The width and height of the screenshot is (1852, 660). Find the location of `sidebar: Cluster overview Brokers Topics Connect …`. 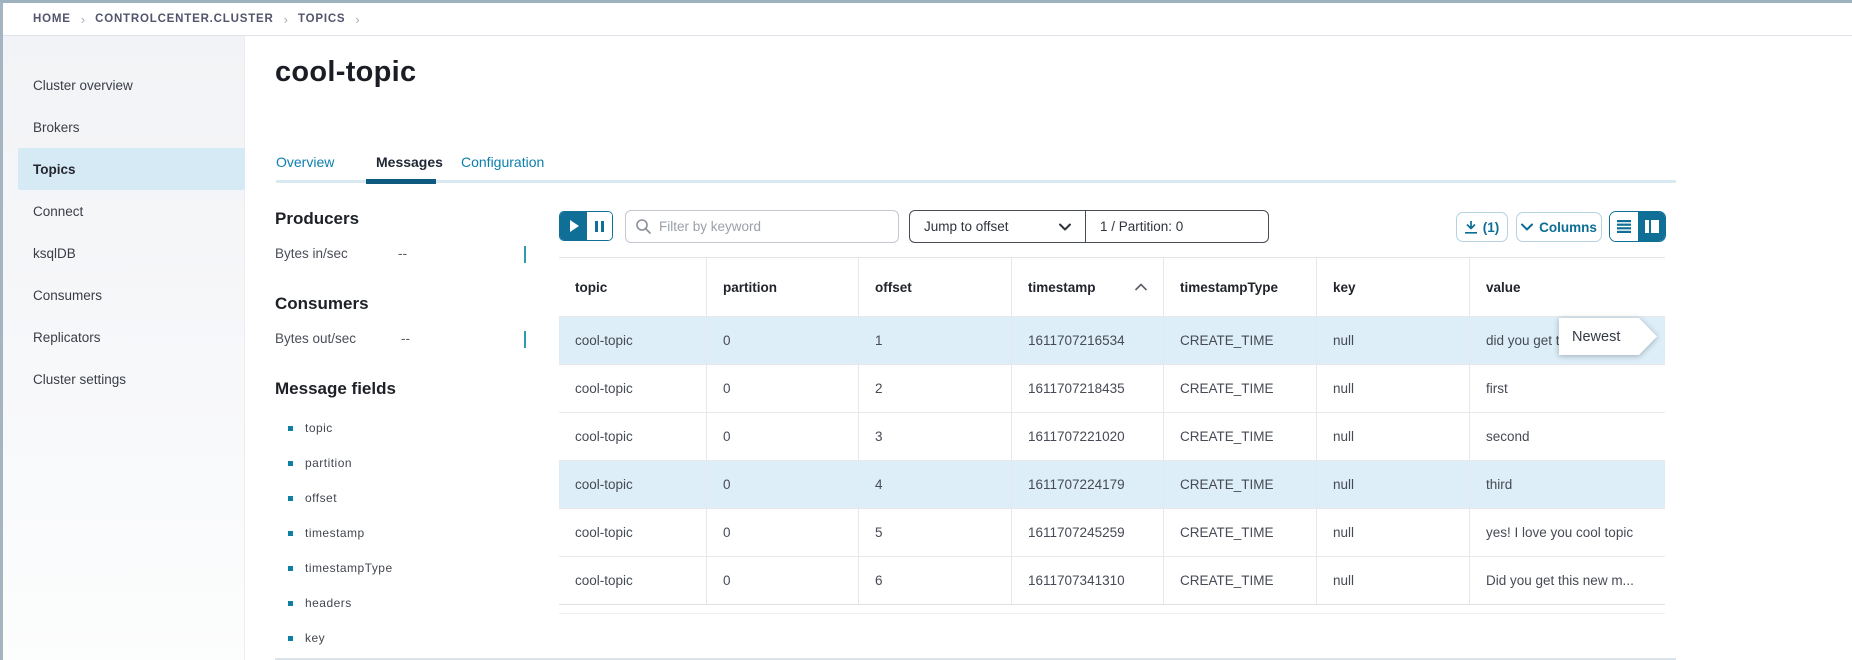

sidebar: Cluster overview Brokers Topics Connect … is located at coordinates (124, 348).